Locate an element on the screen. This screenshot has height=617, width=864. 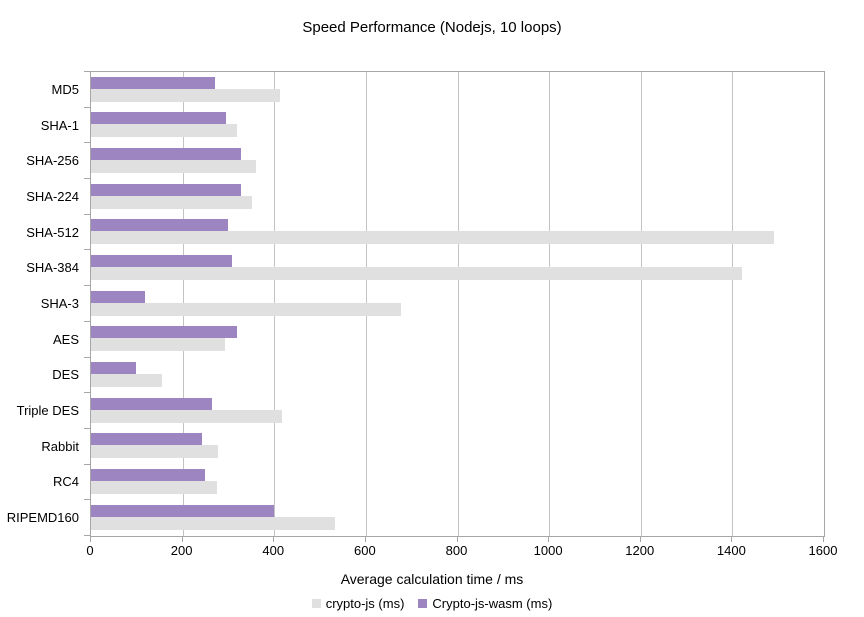
y-axis-category-label: Rabbit is located at coordinates (60, 446).